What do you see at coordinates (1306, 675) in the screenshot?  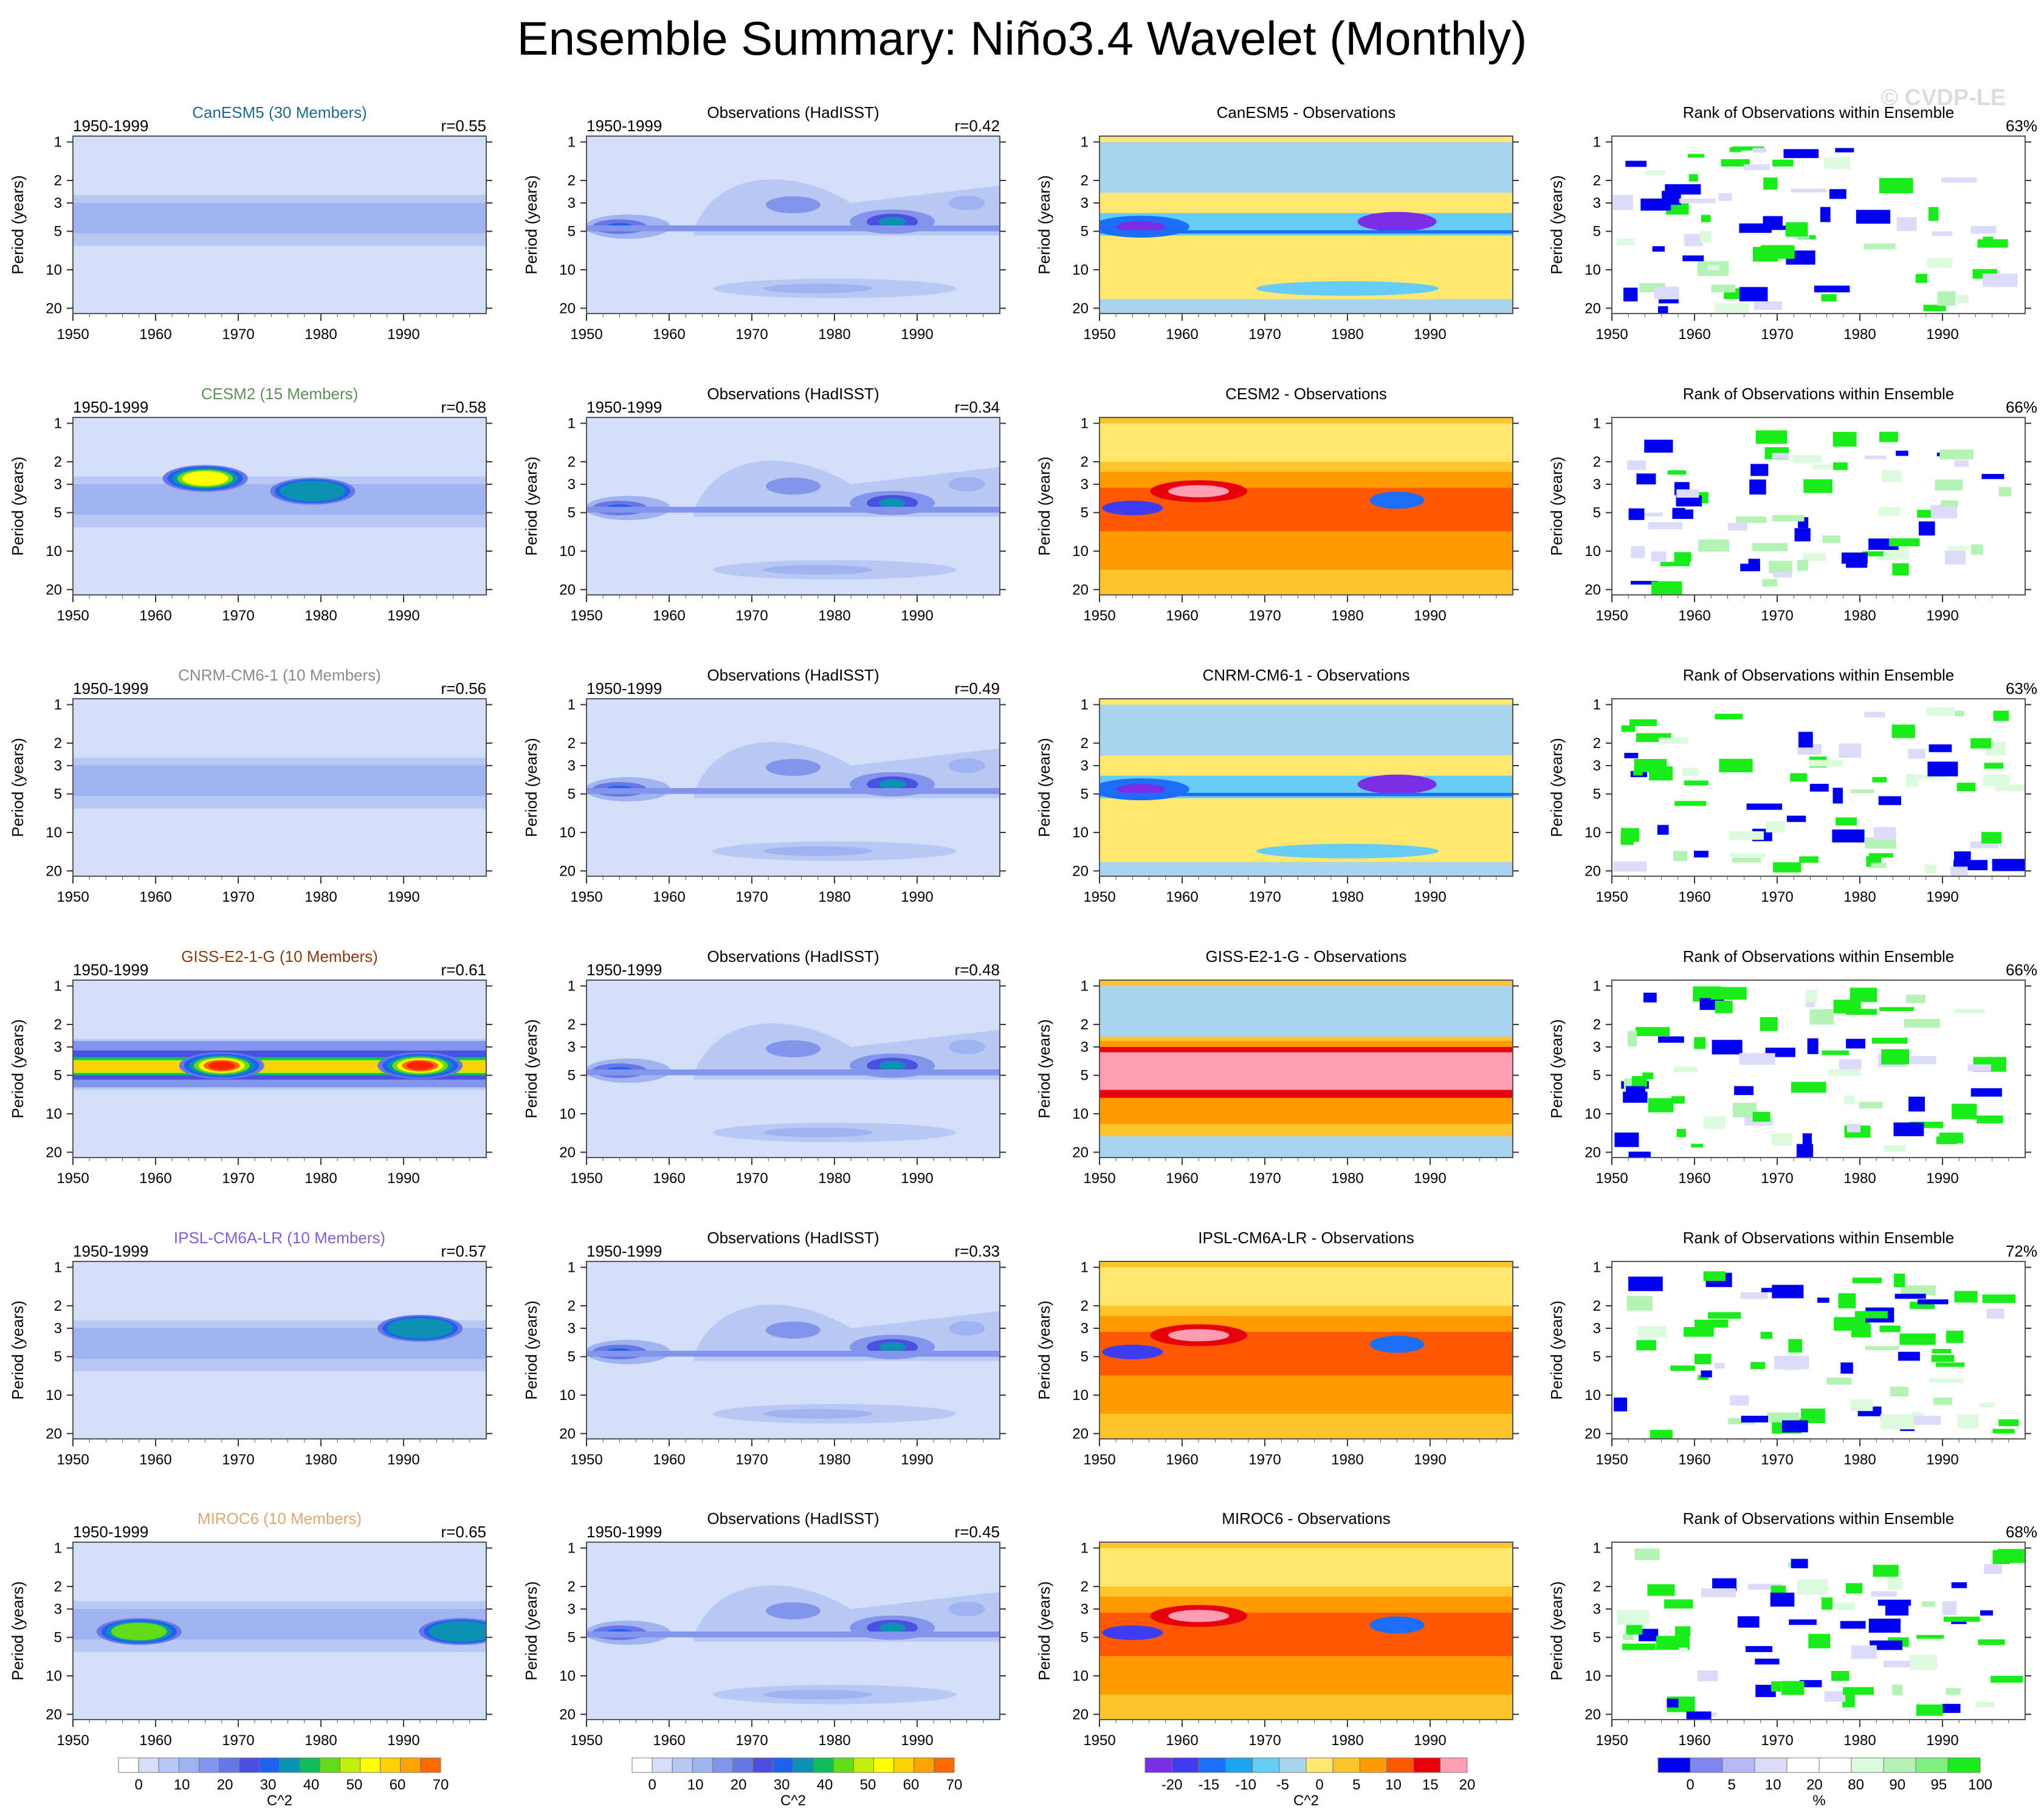 I see `panel-subtitle: CNRM-CM6-1 - Observations` at bounding box center [1306, 675].